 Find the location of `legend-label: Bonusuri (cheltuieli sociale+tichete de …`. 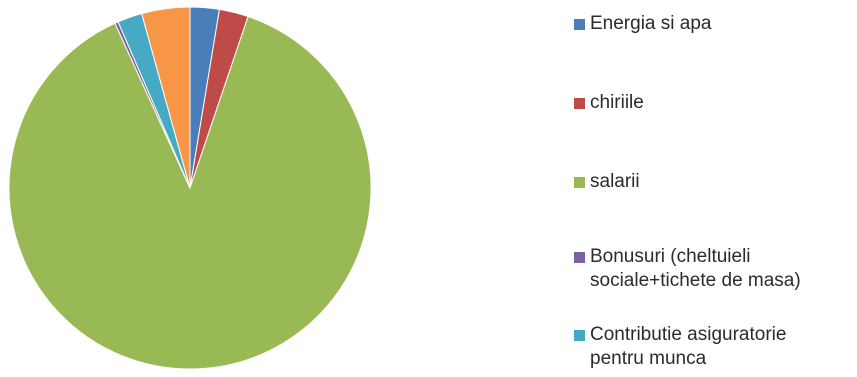

legend-label: Bonusuri (cheltuieli sociale+tichete de … is located at coordinates (695, 268).